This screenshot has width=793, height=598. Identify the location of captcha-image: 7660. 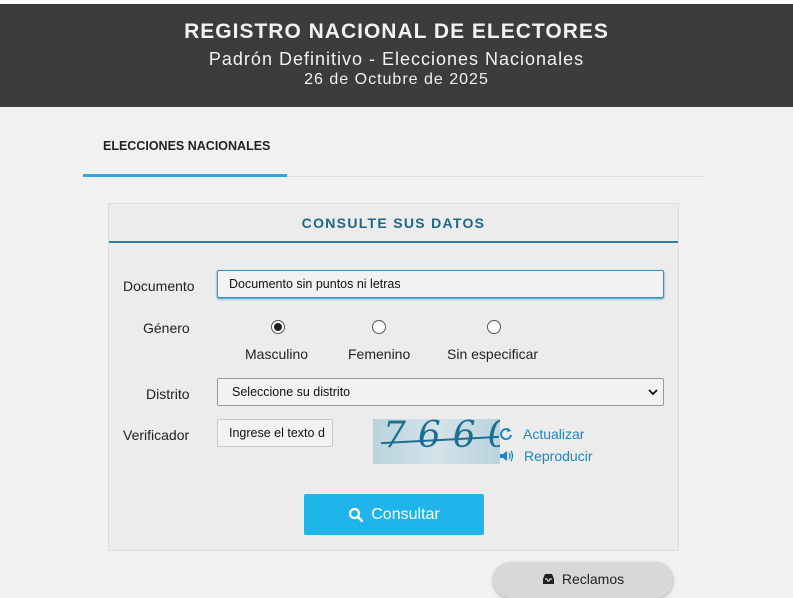
(436, 441).